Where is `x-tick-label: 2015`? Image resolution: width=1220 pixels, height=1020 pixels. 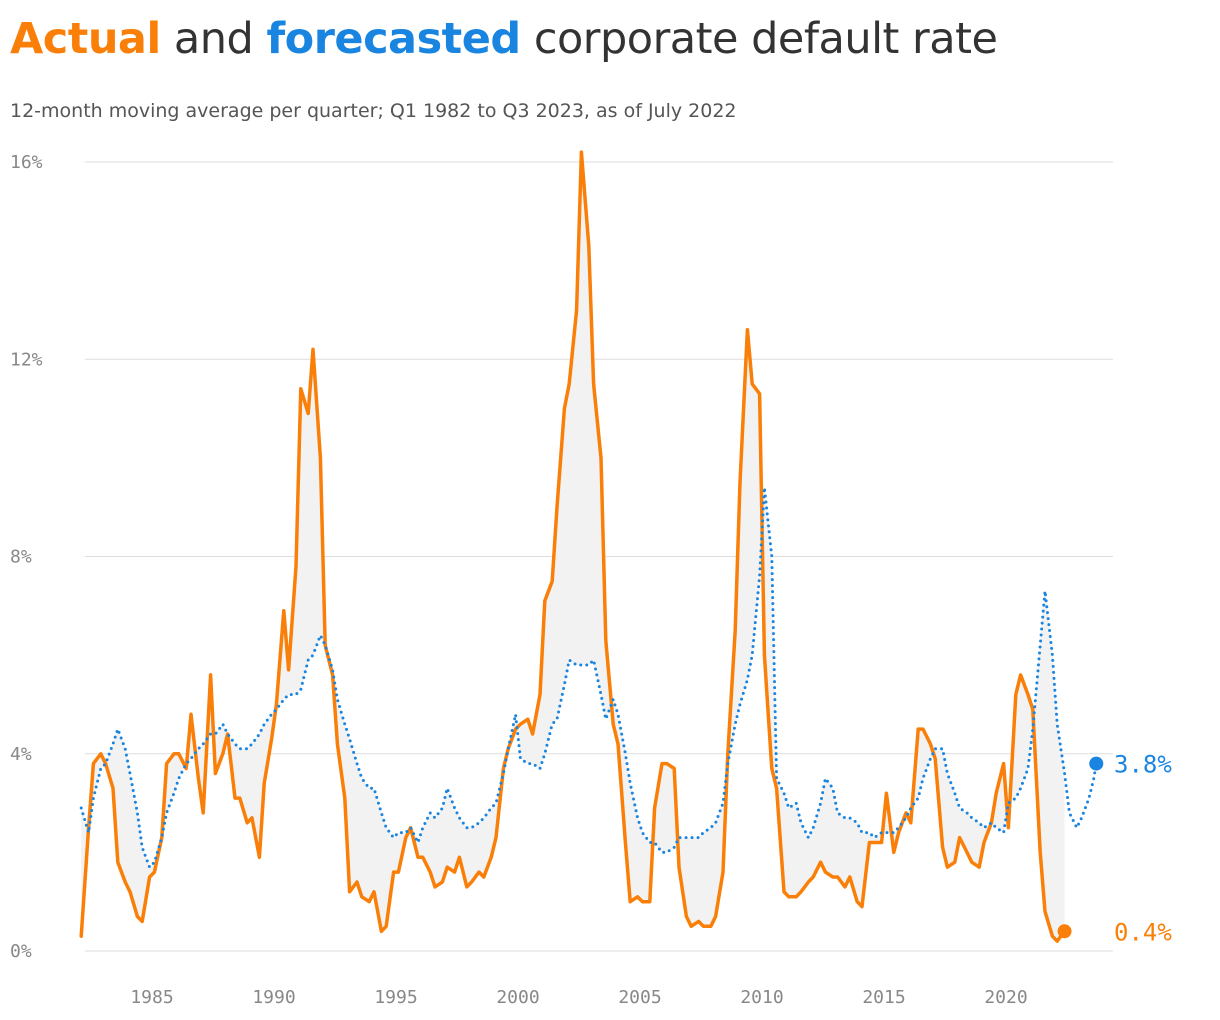 x-tick-label: 2015 is located at coordinates (883, 997).